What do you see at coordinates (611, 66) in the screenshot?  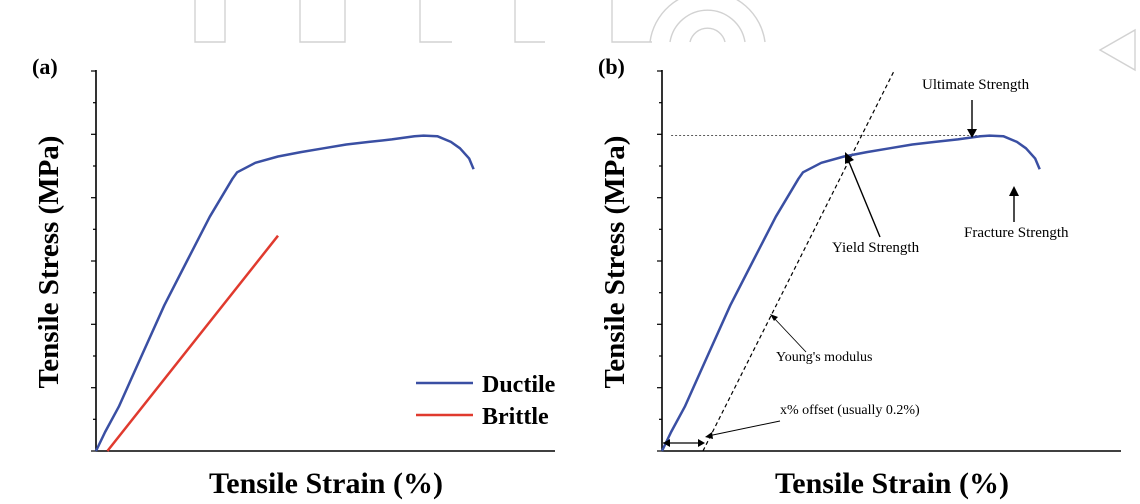 I see `panel-b-label: (b)` at bounding box center [611, 66].